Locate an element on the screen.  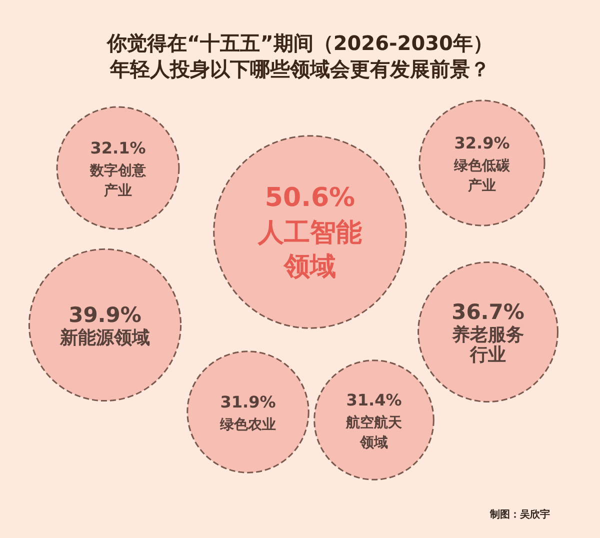
category-label: 绿色农业 is located at coordinates (247, 425).